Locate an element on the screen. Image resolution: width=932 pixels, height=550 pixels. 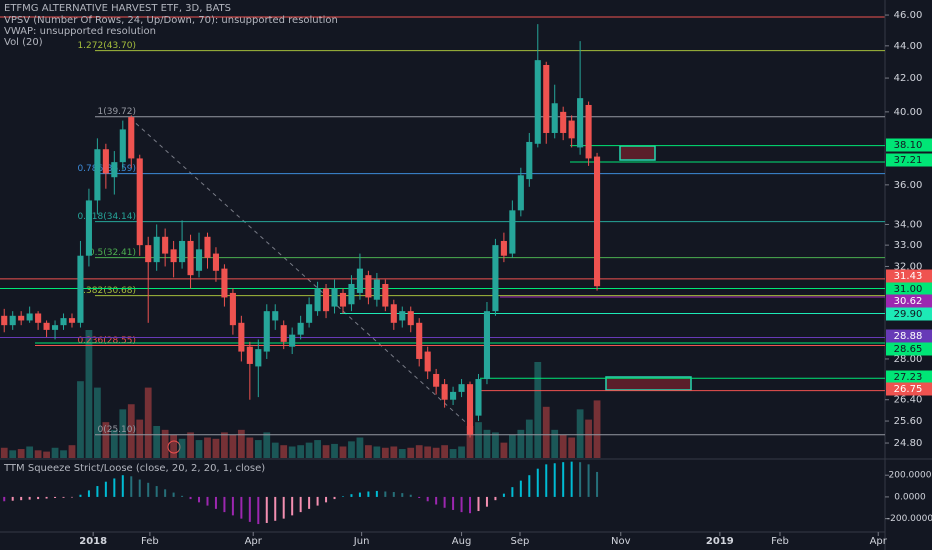
y-tick-label: 46.00 is located at coordinates (908, 15).